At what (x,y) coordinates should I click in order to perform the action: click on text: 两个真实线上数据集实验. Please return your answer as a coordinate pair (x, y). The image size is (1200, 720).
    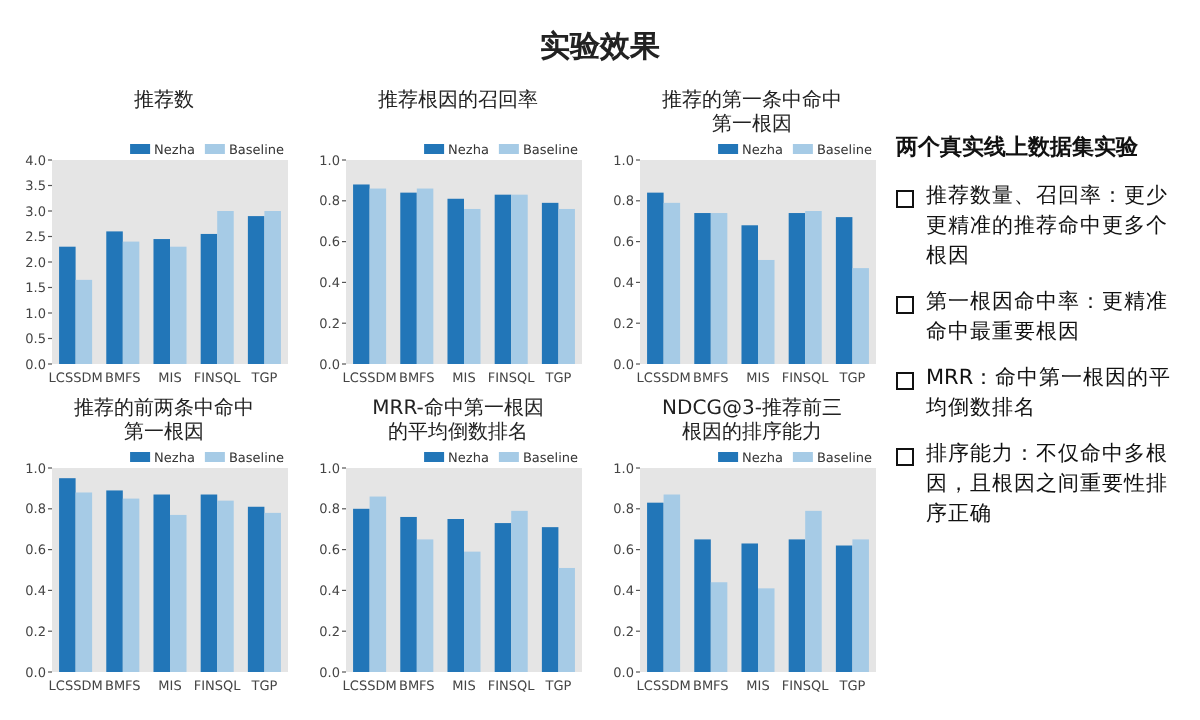
    Looking at the image, I should click on (1018, 147).